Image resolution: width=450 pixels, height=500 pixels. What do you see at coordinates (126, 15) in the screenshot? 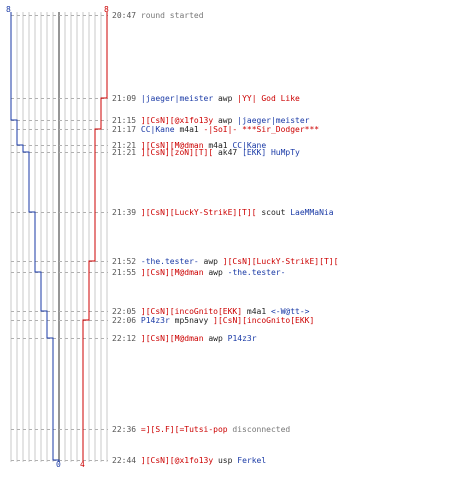
I see `event-time: 20:47` at bounding box center [126, 15].